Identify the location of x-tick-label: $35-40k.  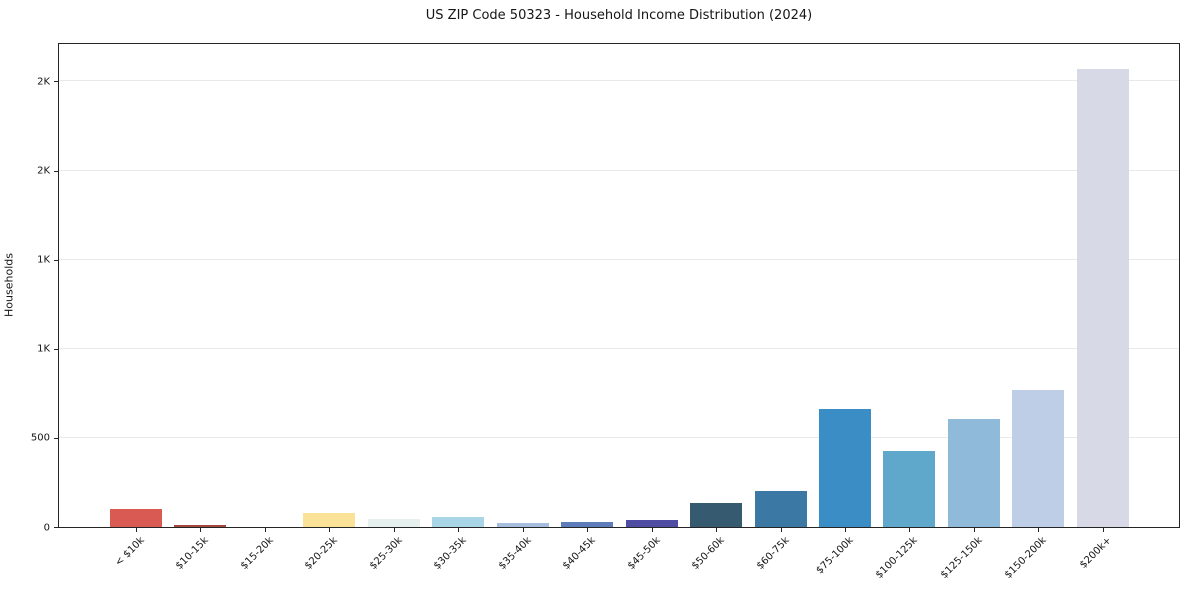
(515, 553).